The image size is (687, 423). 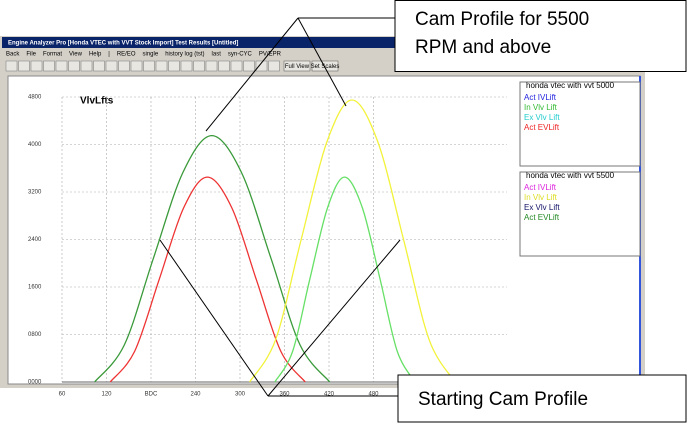 What do you see at coordinates (35, 288) in the screenshot?
I see `y-tick-label: 1600` at bounding box center [35, 288].